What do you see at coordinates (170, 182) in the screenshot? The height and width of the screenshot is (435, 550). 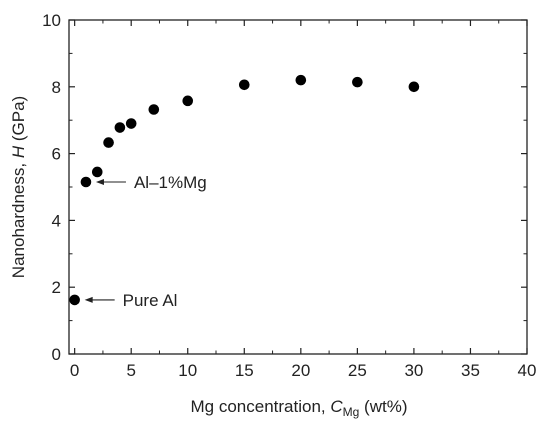 I see `annotation-label: Al–1%Mg` at bounding box center [170, 182].